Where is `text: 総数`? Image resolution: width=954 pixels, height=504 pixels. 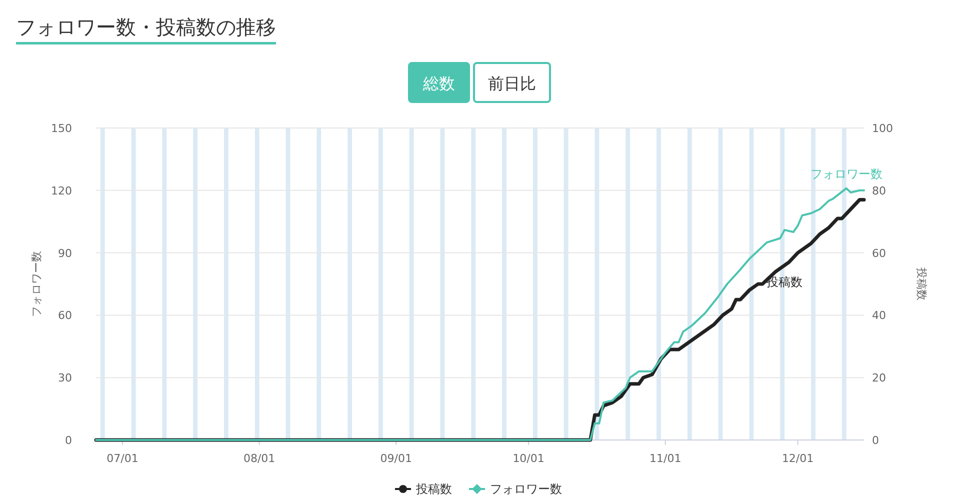
text: 総数 is located at coordinates (438, 83).